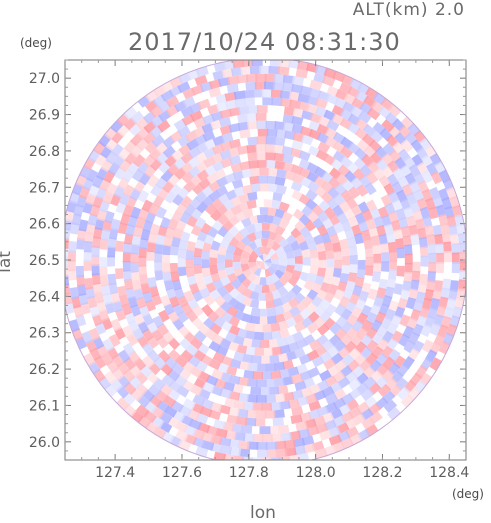 This screenshot has height=523, width=491. Describe the element at coordinates (44, 443) in the screenshot. I see `y-tick-label: 26.0` at that location.